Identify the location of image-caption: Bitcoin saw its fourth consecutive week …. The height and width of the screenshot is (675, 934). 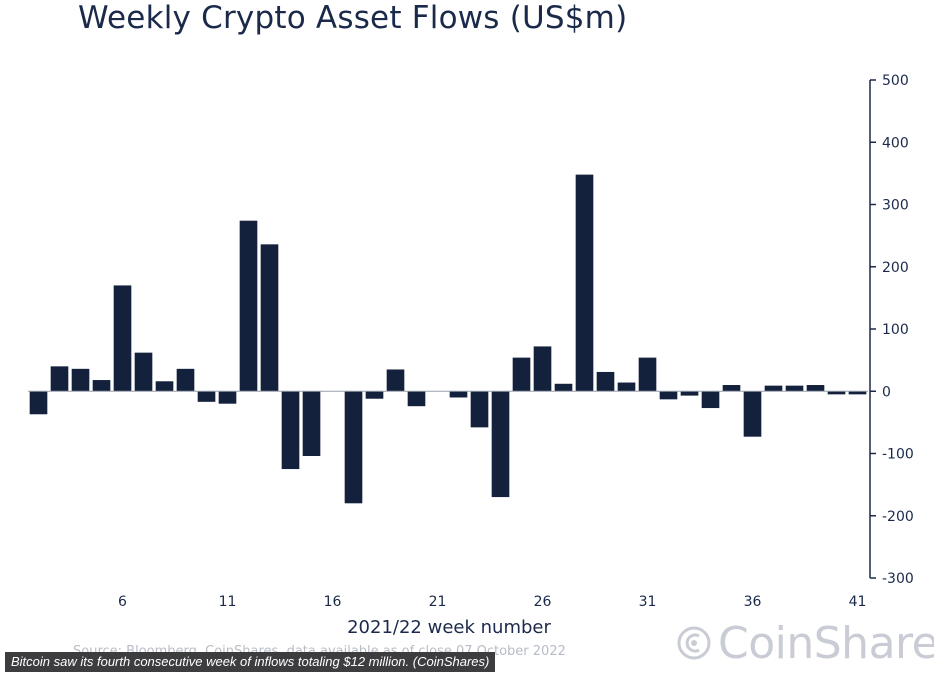
(250, 662).